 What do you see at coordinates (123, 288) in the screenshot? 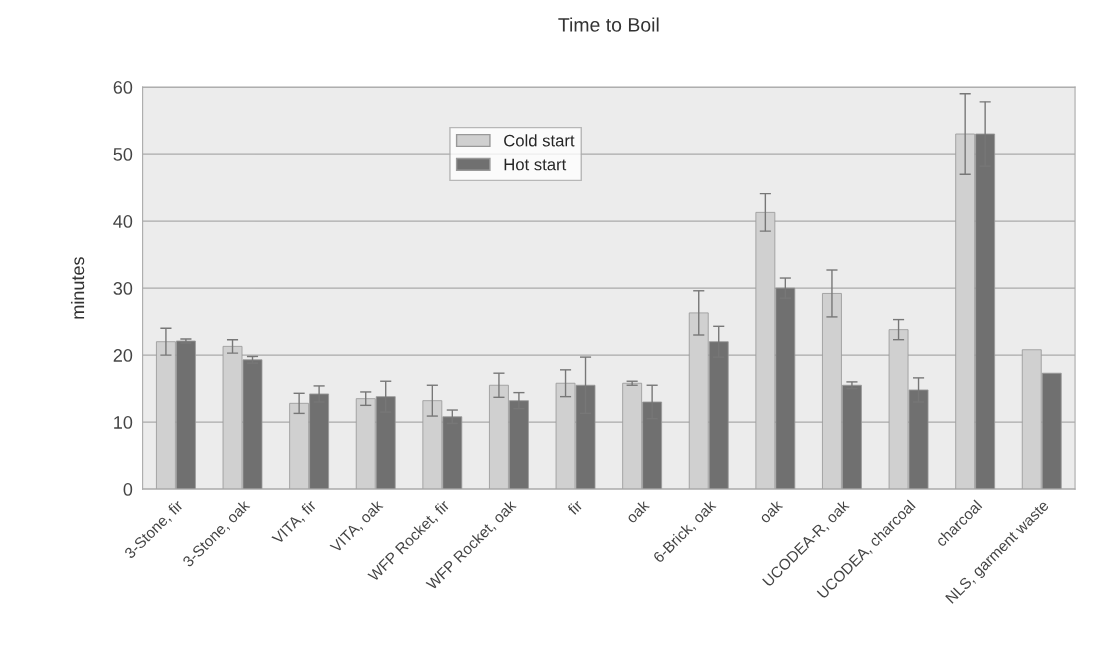
I see `y-tick-label: 30` at bounding box center [123, 288].